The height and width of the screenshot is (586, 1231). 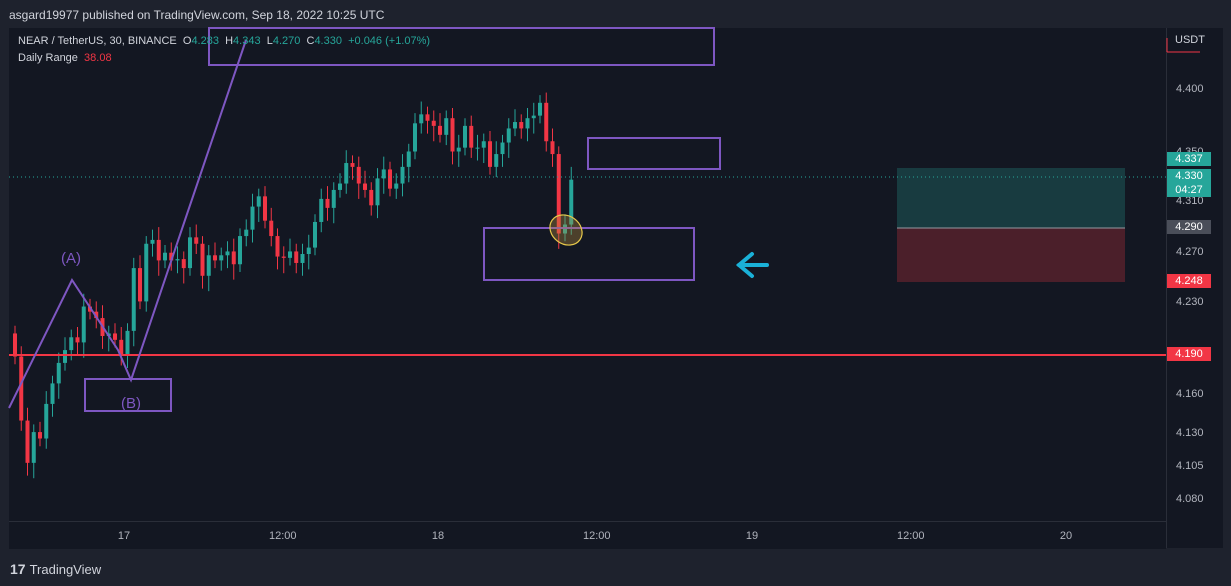 I want to click on top-box, so click(x=461, y=46).